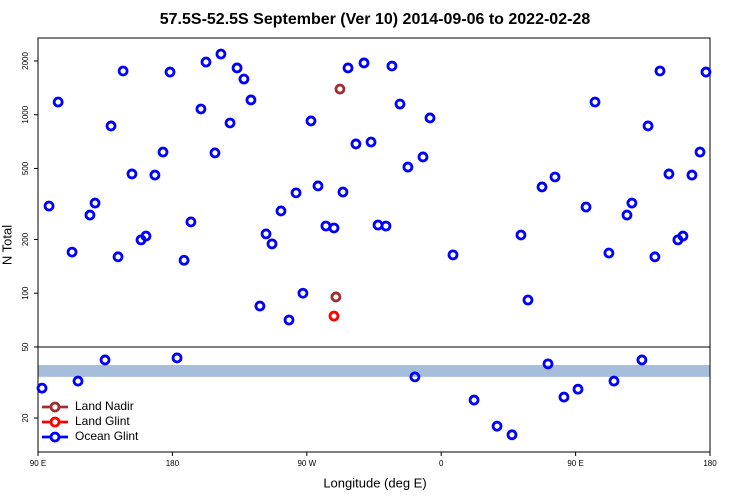 This screenshot has width=750, height=500. What do you see at coordinates (25, 293) in the screenshot?
I see `y-tick-label: 100` at bounding box center [25, 293].